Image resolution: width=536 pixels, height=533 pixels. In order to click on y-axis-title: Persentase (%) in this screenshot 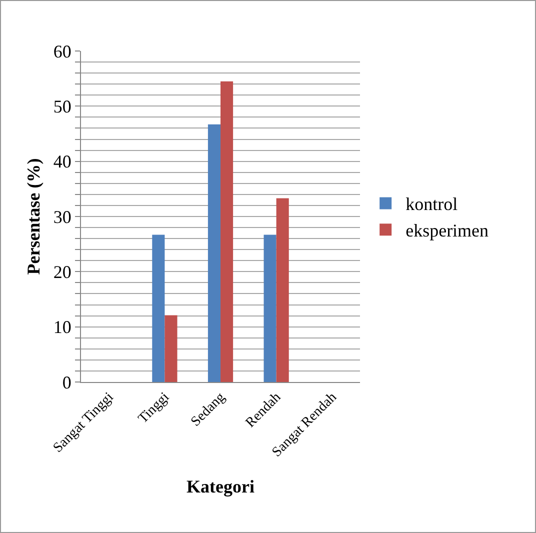, I will do `click(34, 216)`.